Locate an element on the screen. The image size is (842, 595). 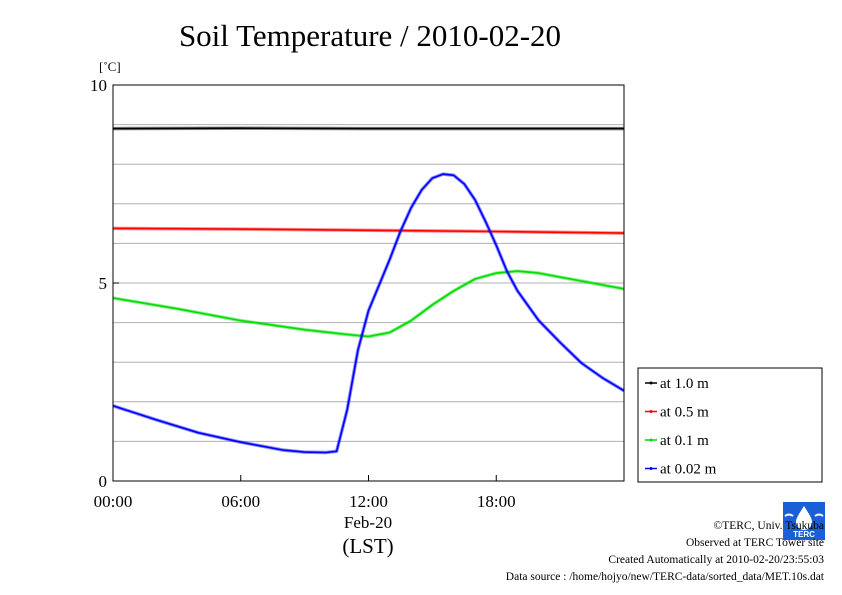
legend-box is located at coordinates (730, 425).